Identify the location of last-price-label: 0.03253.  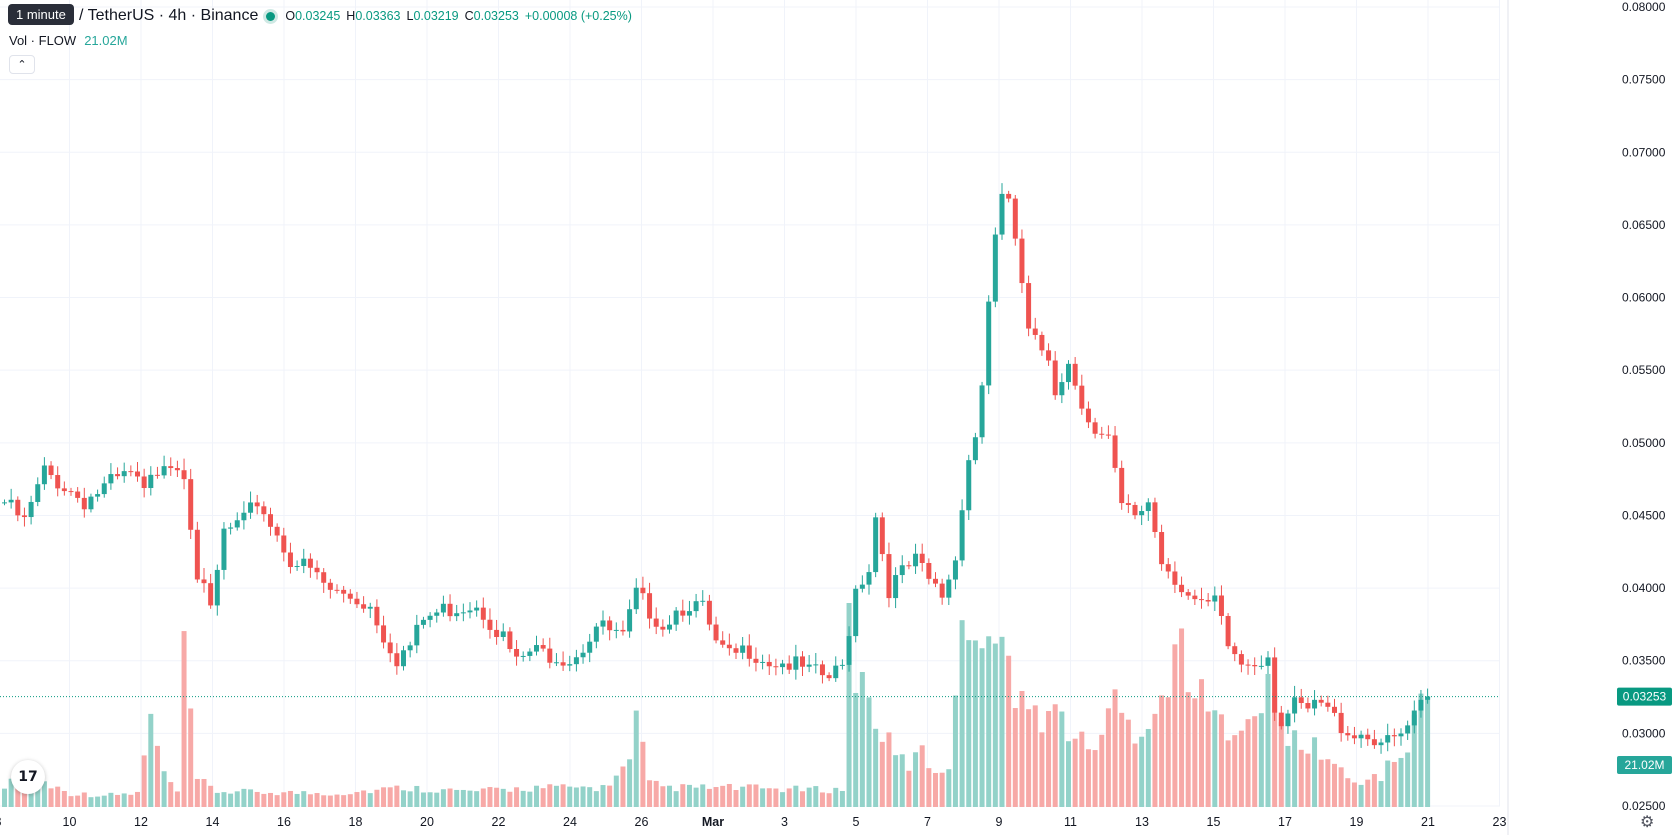
(1645, 697).